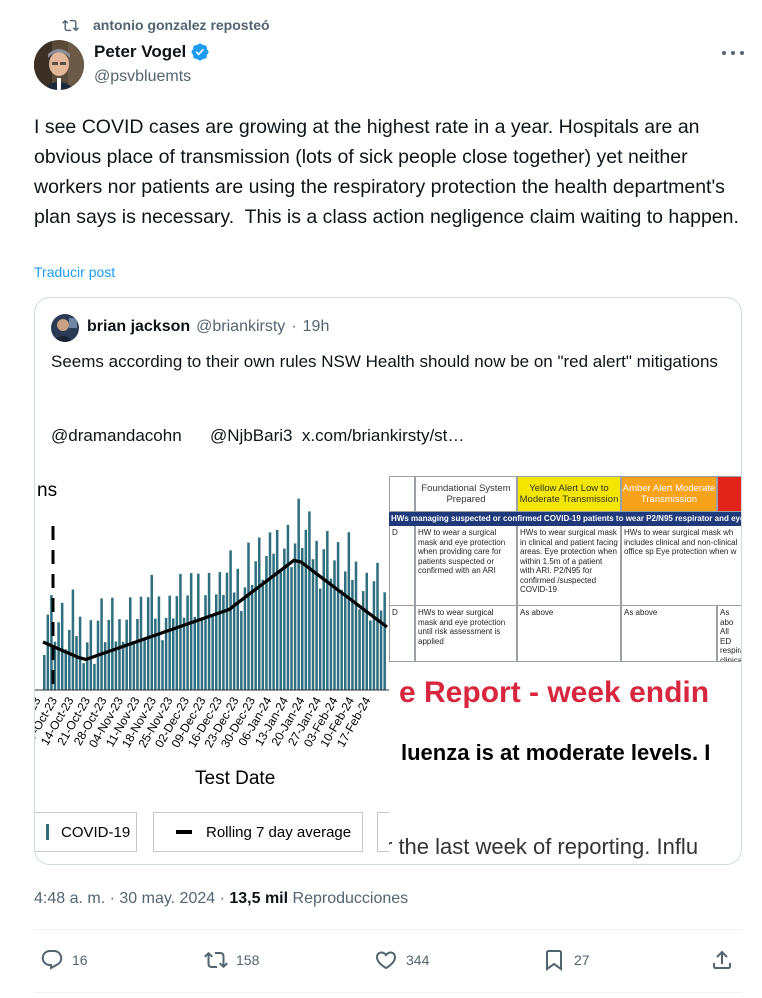 This screenshot has height=998, width=762. I want to click on bookmark-button: 27, so click(566, 960).